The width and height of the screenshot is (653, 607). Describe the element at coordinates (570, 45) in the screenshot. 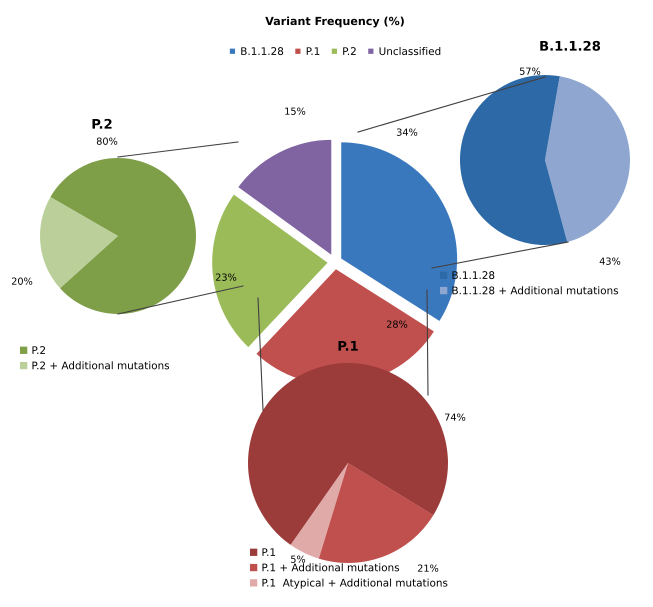

I see `chart-title: B.1.1.28` at that location.